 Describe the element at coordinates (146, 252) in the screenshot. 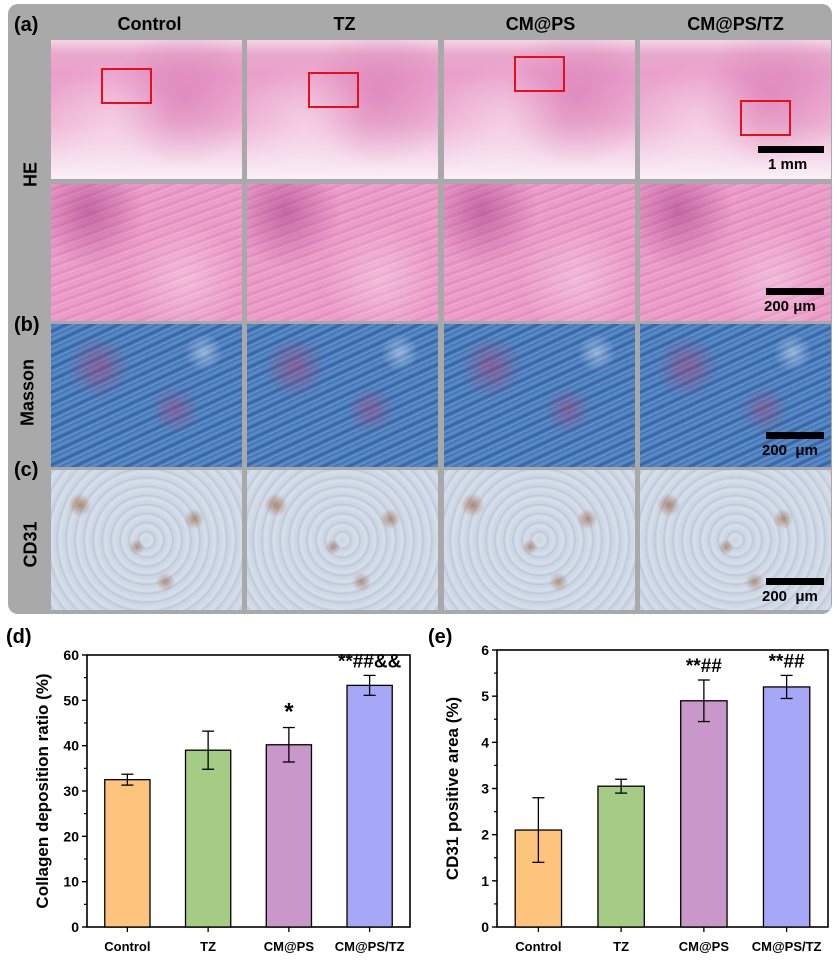

I see `he-high-control-image` at that location.